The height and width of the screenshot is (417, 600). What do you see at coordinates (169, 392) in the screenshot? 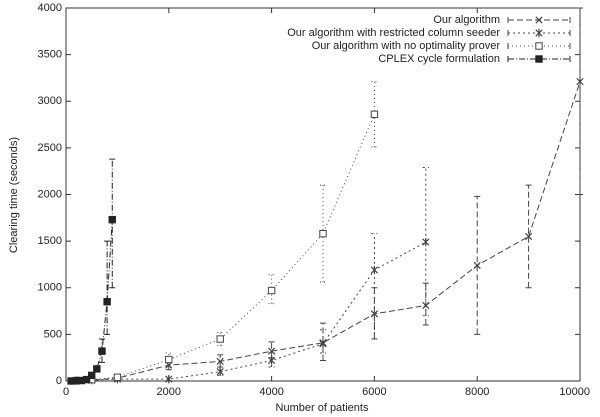
I see `x-tick-label: 2000` at bounding box center [169, 392].